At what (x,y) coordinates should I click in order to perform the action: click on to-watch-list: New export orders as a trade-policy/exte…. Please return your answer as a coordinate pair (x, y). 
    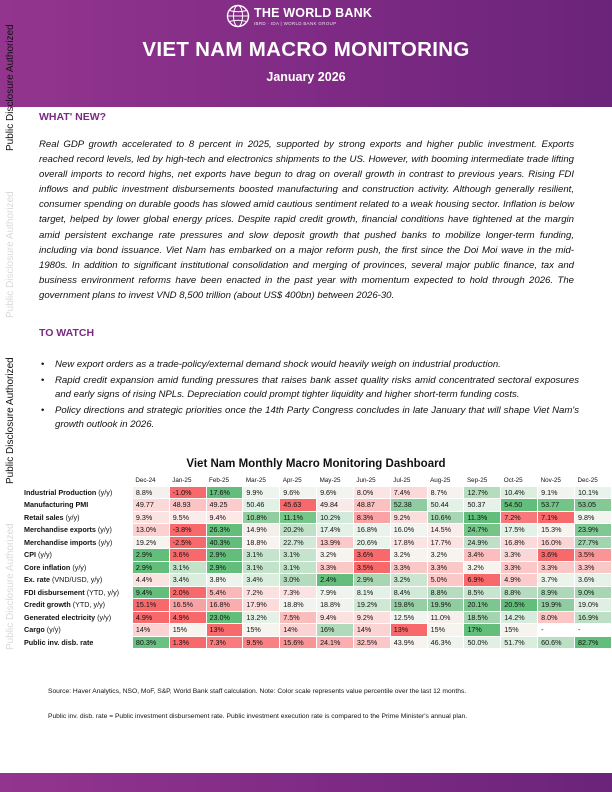
    Looking at the image, I should click on (309, 396).